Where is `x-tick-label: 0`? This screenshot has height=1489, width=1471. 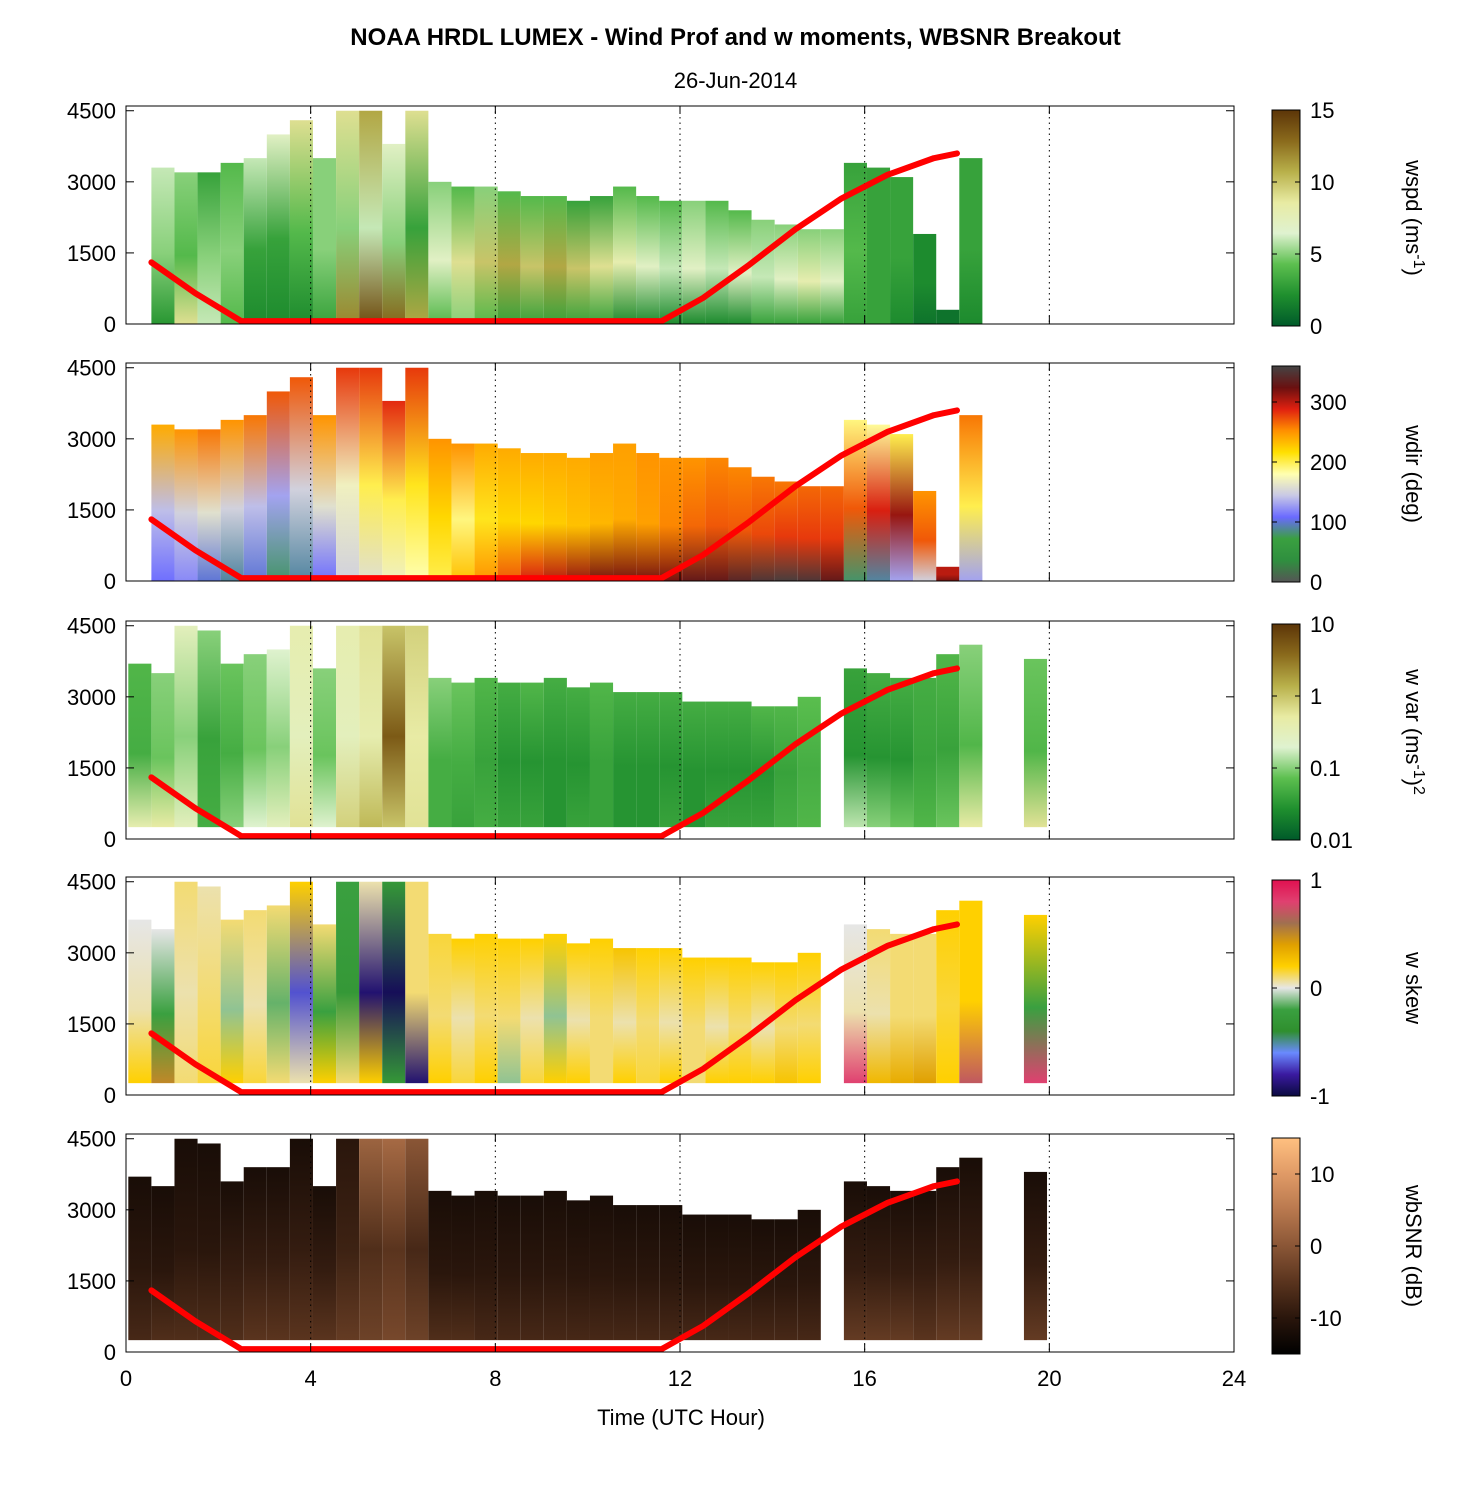 x-tick-label: 0 is located at coordinates (126, 1378).